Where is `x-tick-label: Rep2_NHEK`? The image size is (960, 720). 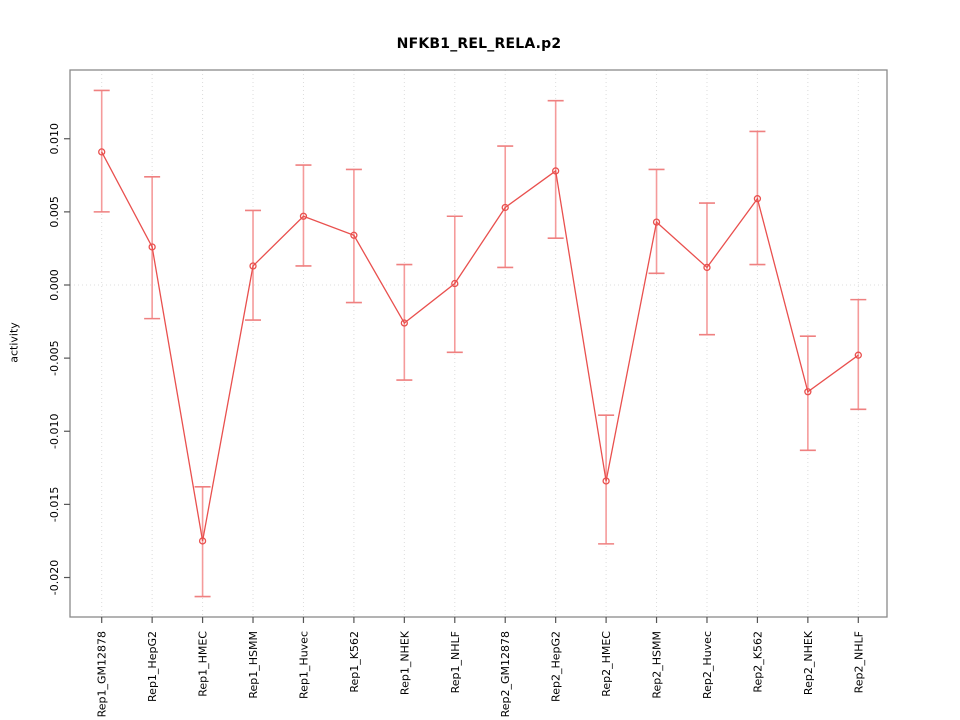 x-tick-label: Rep2_NHEK is located at coordinates (808, 662).